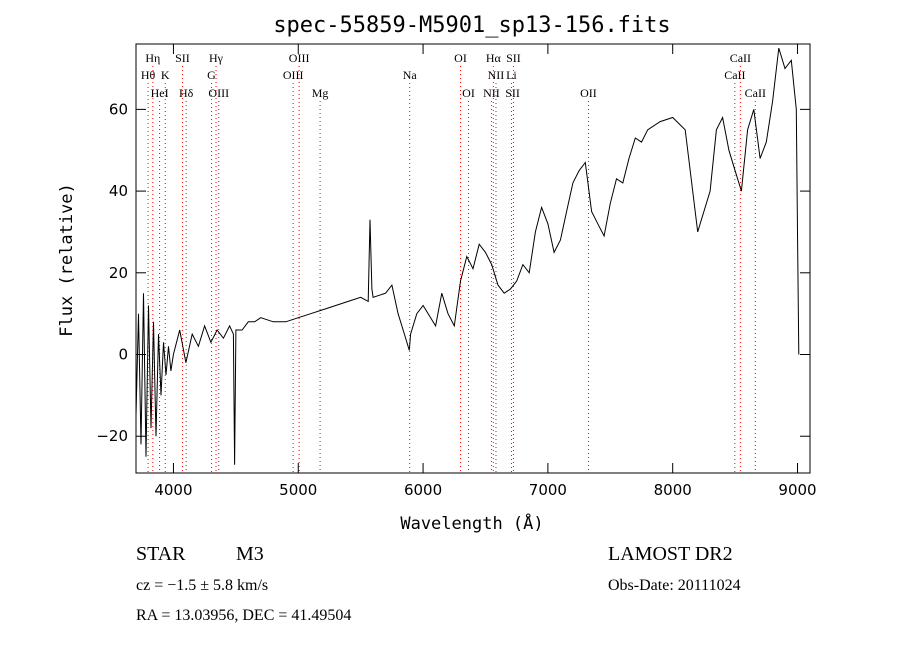  Describe the element at coordinates (250, 554) in the screenshot. I see `subclass-label: M3` at that location.